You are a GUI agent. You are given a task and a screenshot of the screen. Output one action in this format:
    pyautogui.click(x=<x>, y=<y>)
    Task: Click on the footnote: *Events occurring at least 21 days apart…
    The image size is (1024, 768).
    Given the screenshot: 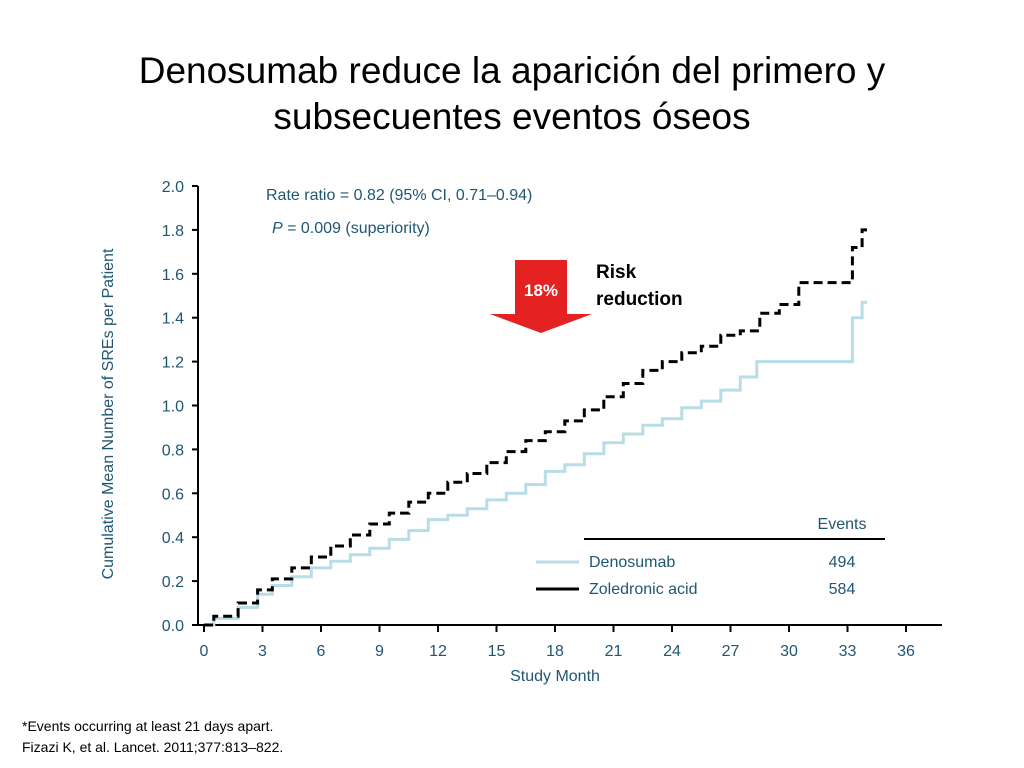 What is the action you would take?
    pyautogui.click(x=152, y=737)
    